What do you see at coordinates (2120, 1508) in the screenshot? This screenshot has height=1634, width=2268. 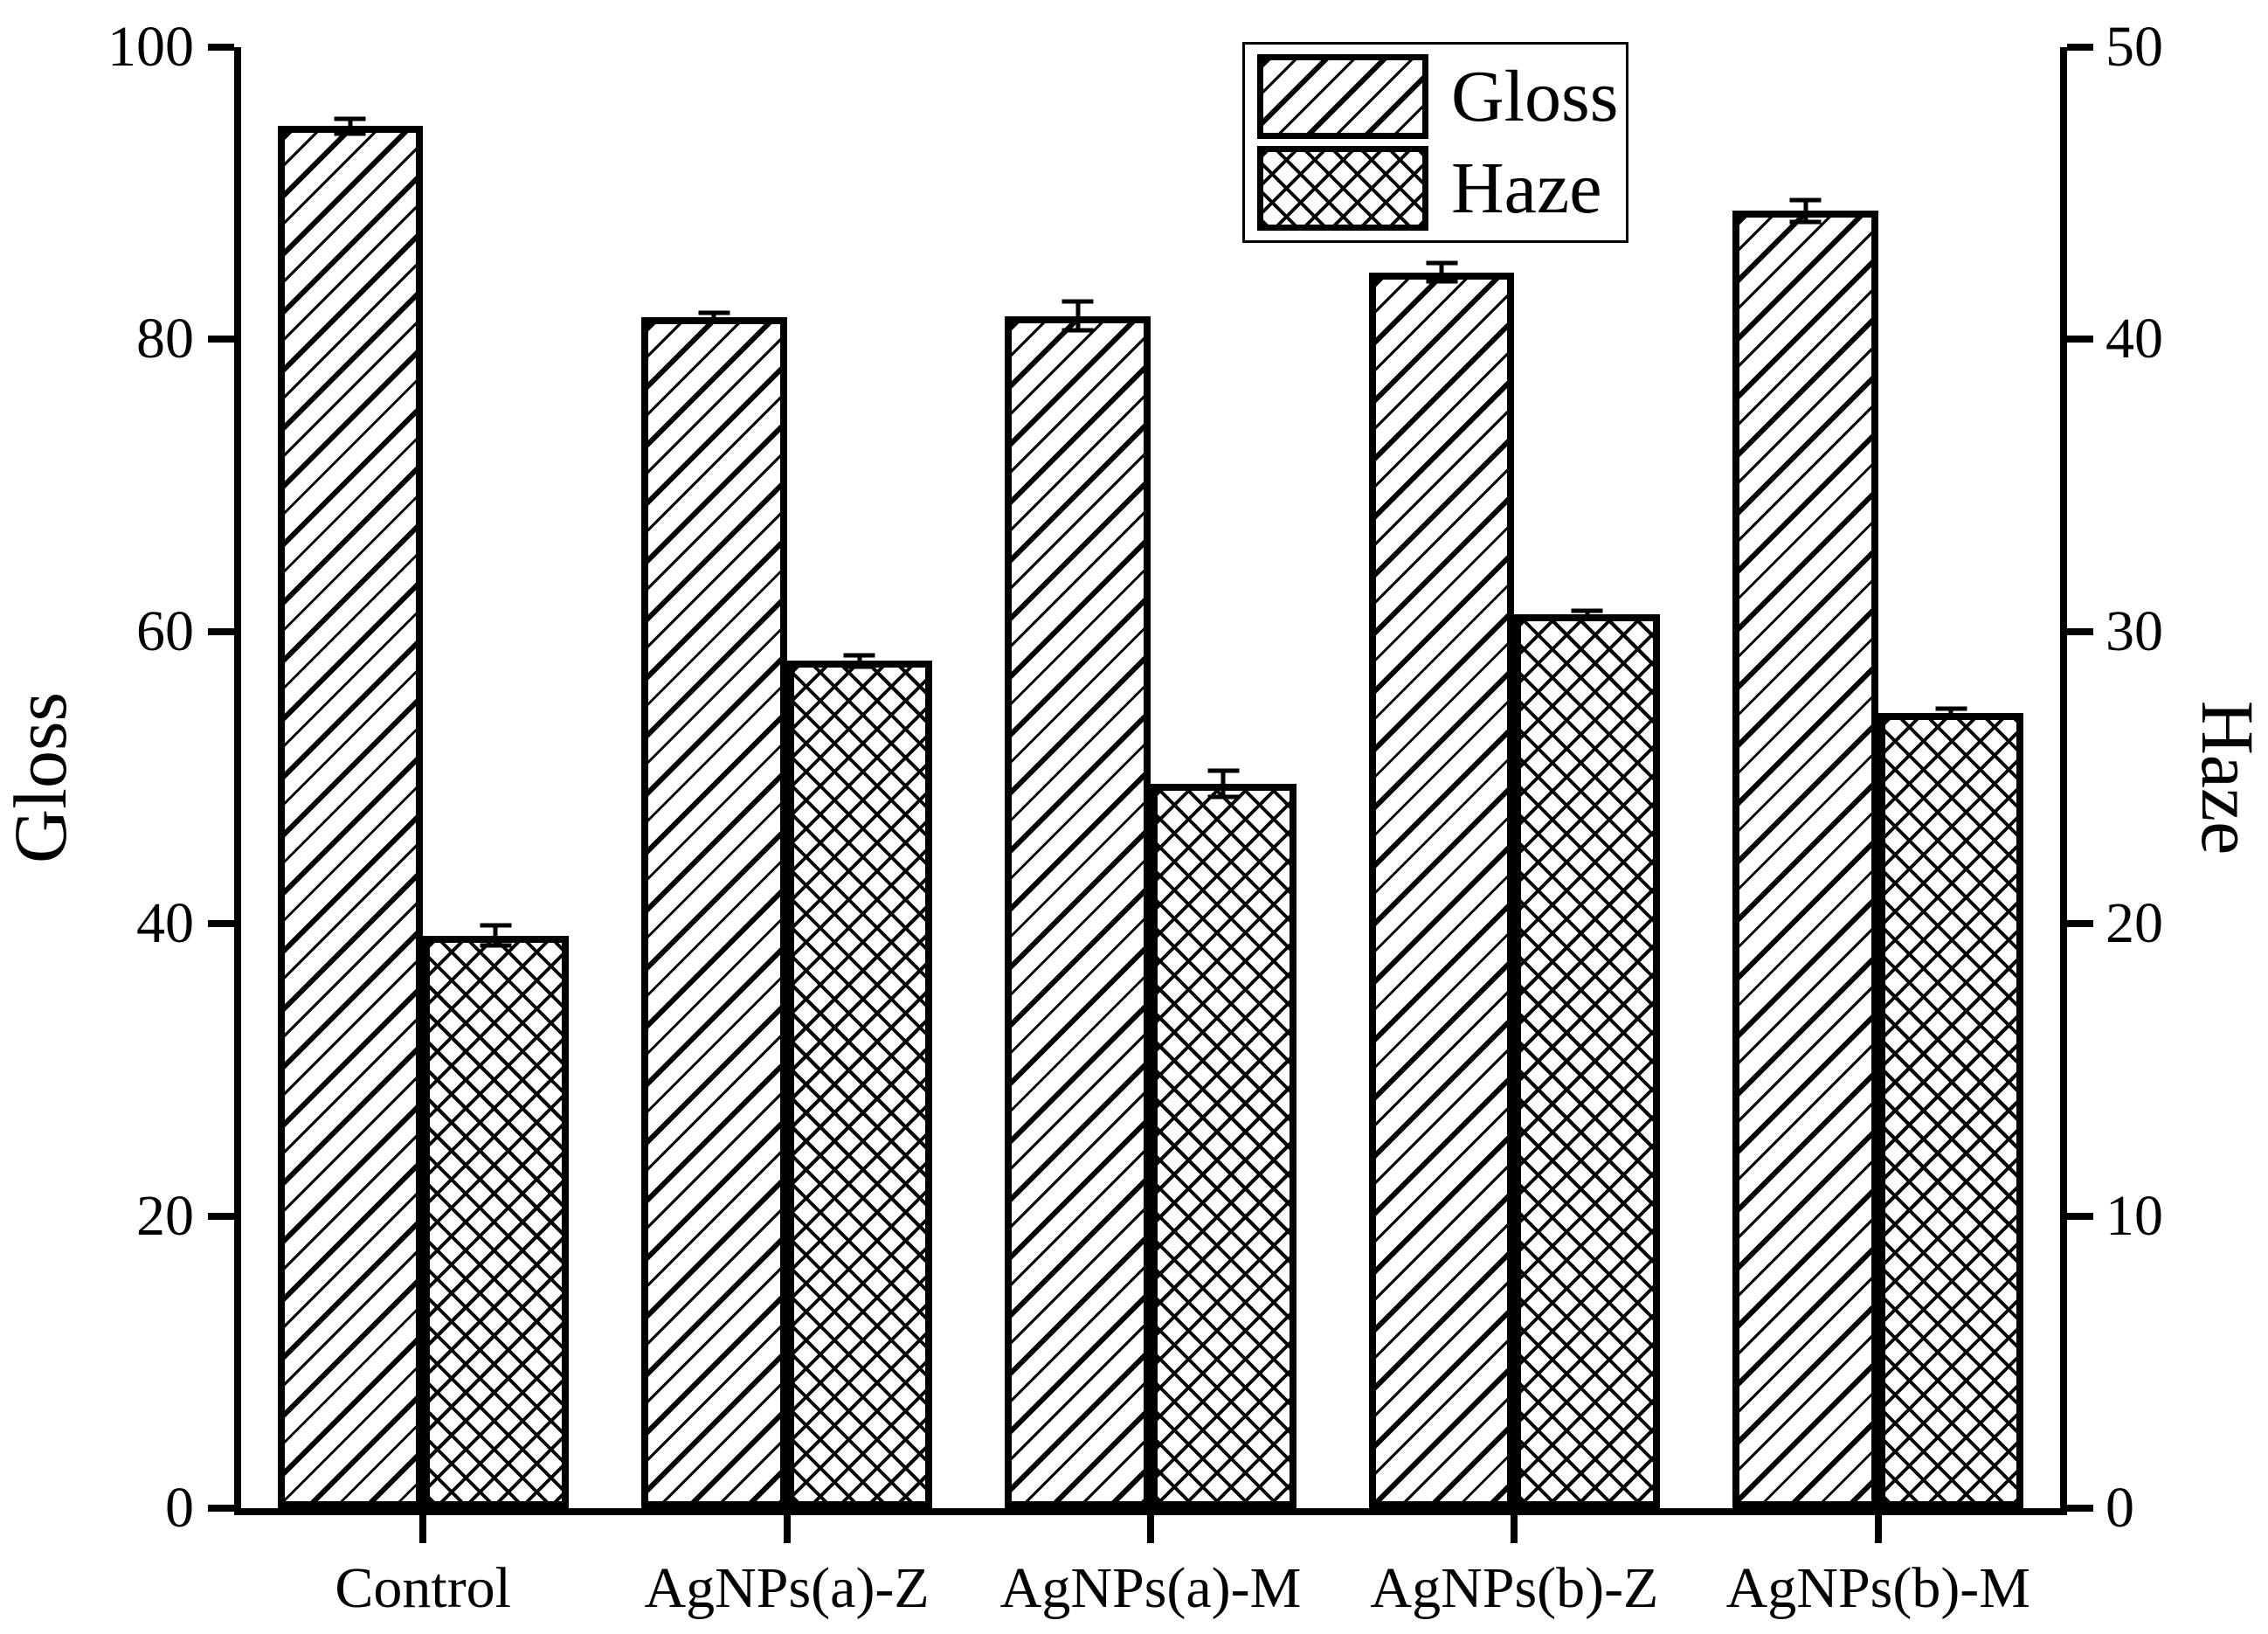 I see `right-axis-tick-label: 0` at bounding box center [2120, 1508].